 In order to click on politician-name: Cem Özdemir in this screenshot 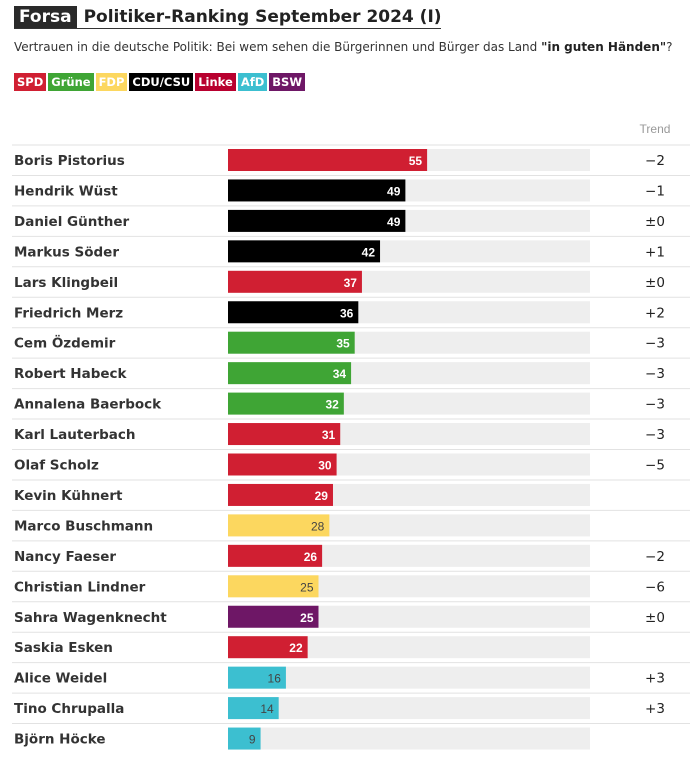, I will do `click(65, 343)`.